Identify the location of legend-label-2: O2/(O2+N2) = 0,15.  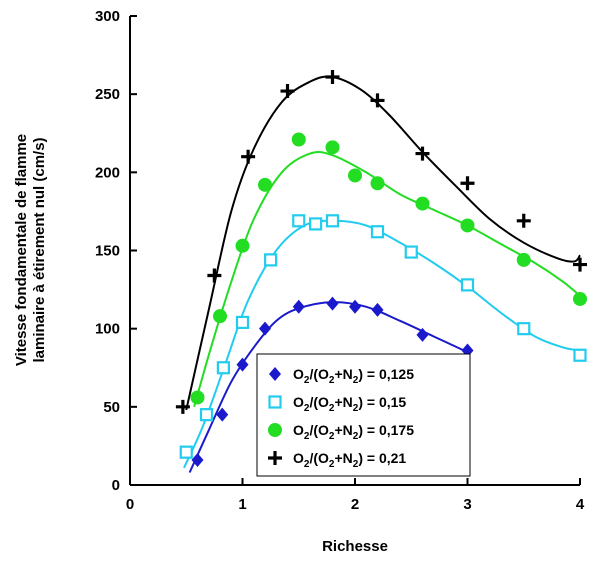
(349, 404).